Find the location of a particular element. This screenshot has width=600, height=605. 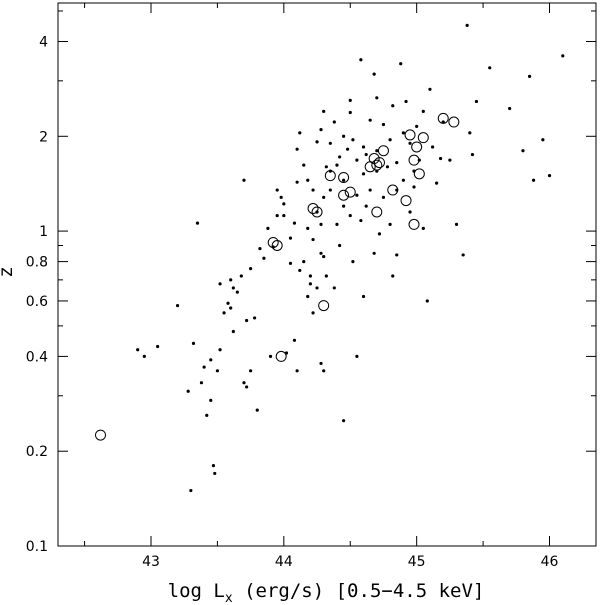

x-axis-title-main: log L is located at coordinates (196, 591).